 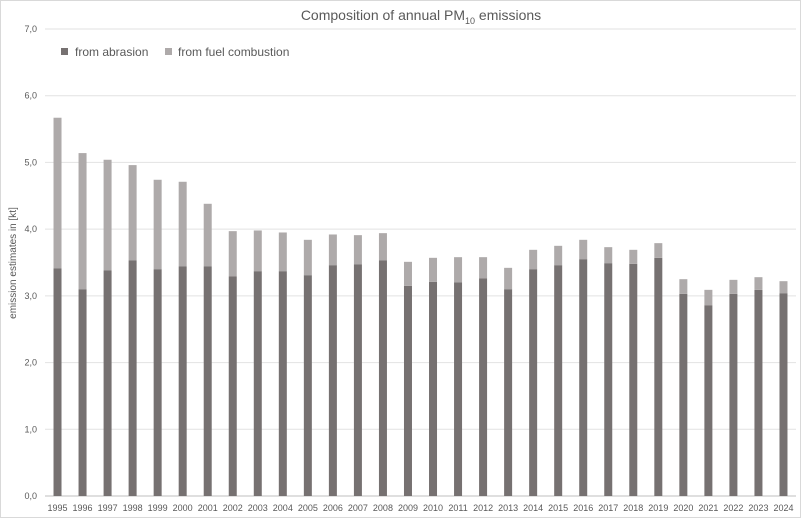 What do you see at coordinates (758, 392) in the screenshot?
I see `bar-abrasion-2023` at bounding box center [758, 392].